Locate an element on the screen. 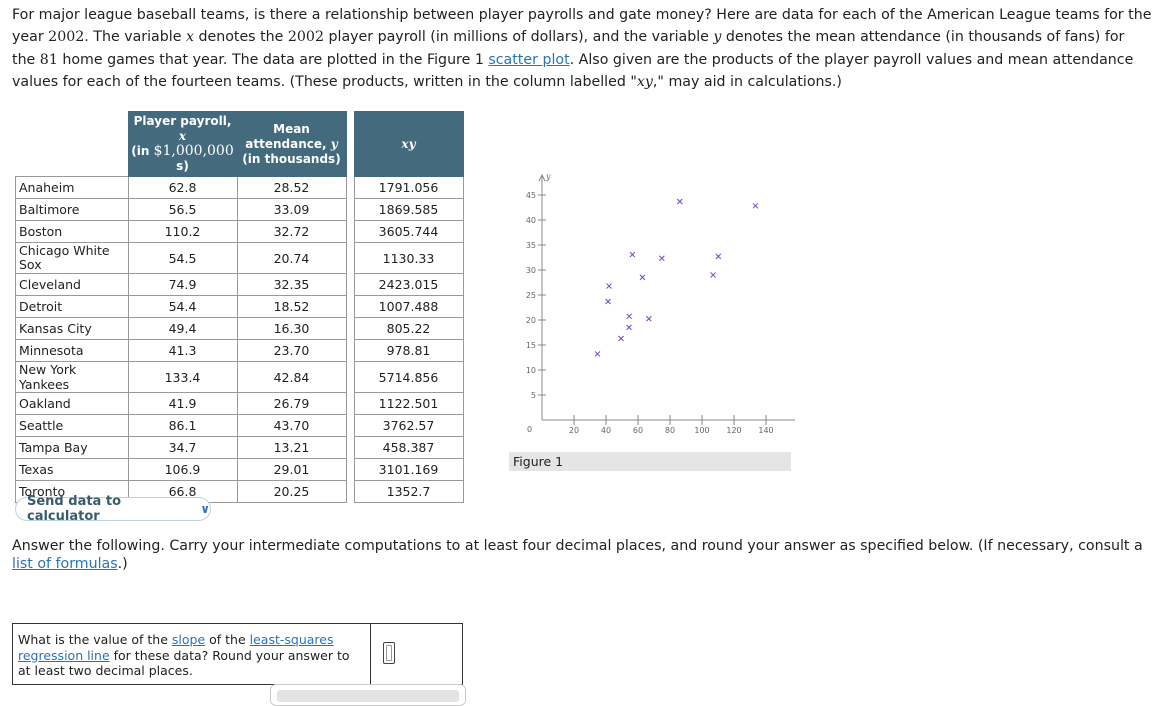  table-row: Oakland 41.9 26.79 1122.501 is located at coordinates (239, 403).